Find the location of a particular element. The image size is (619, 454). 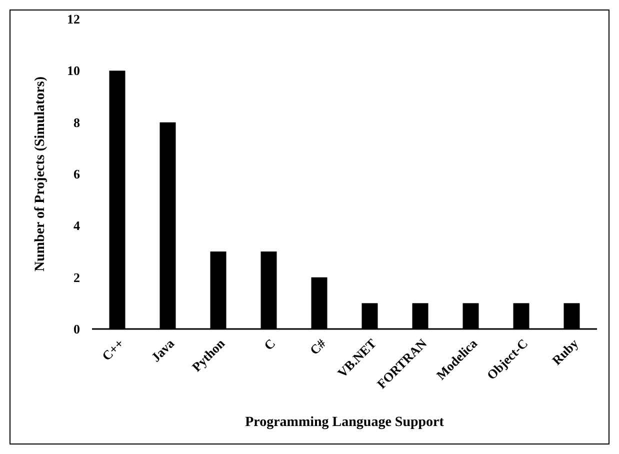

y-tick-label: 4 is located at coordinates (77, 226).